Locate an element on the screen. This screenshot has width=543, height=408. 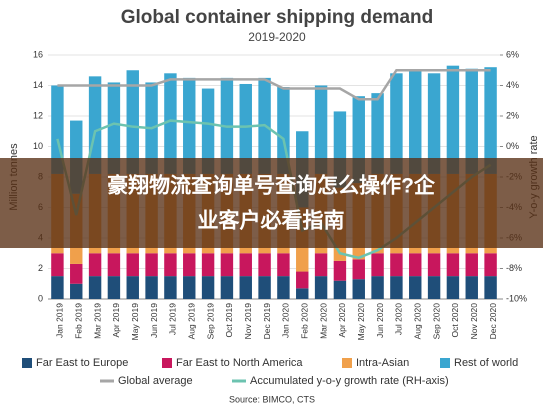
legend-label: Global average is located at coordinates (155, 381).